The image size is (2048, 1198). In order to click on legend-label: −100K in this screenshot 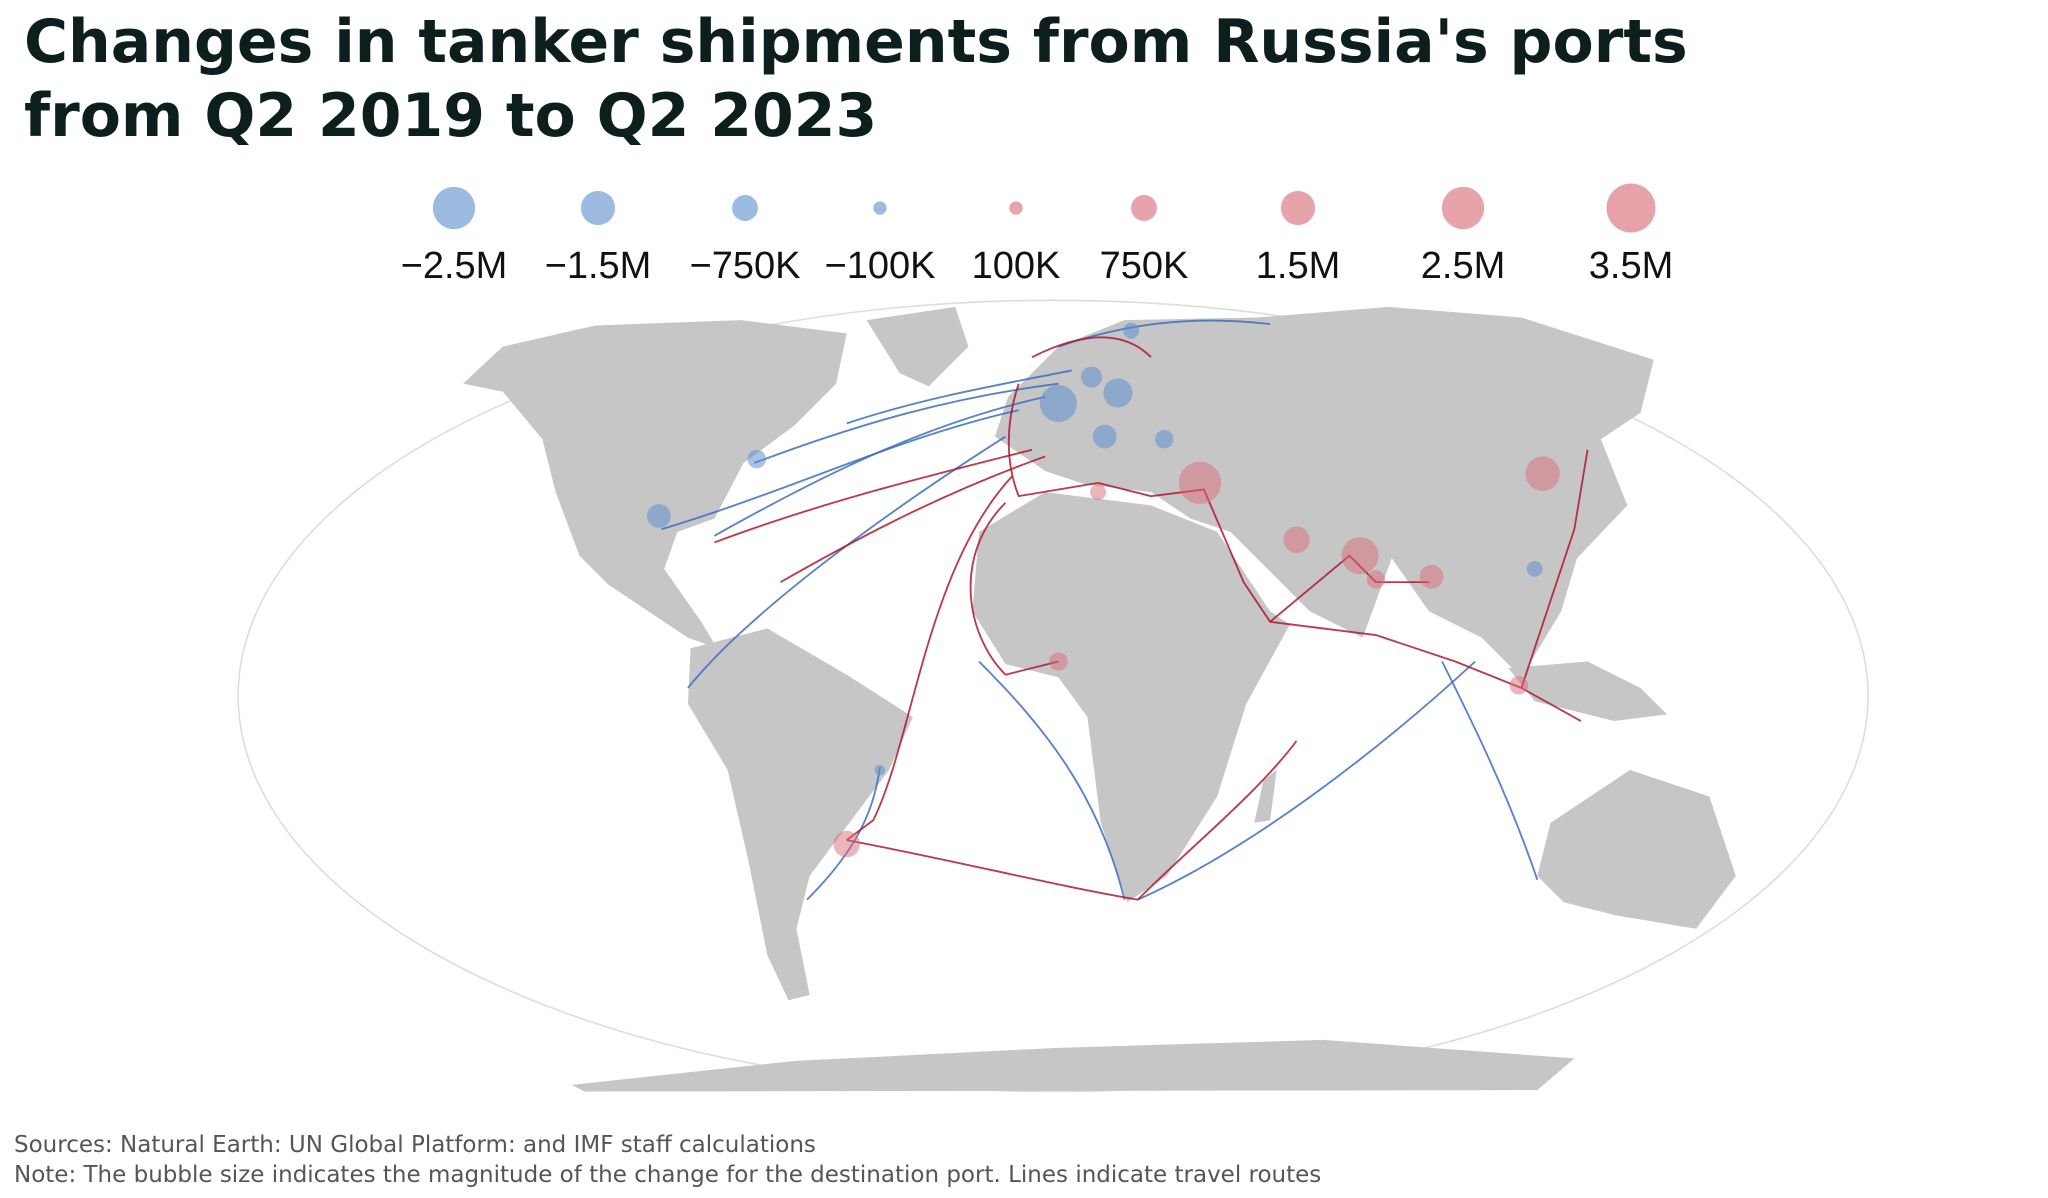, I will do `click(880, 266)`.